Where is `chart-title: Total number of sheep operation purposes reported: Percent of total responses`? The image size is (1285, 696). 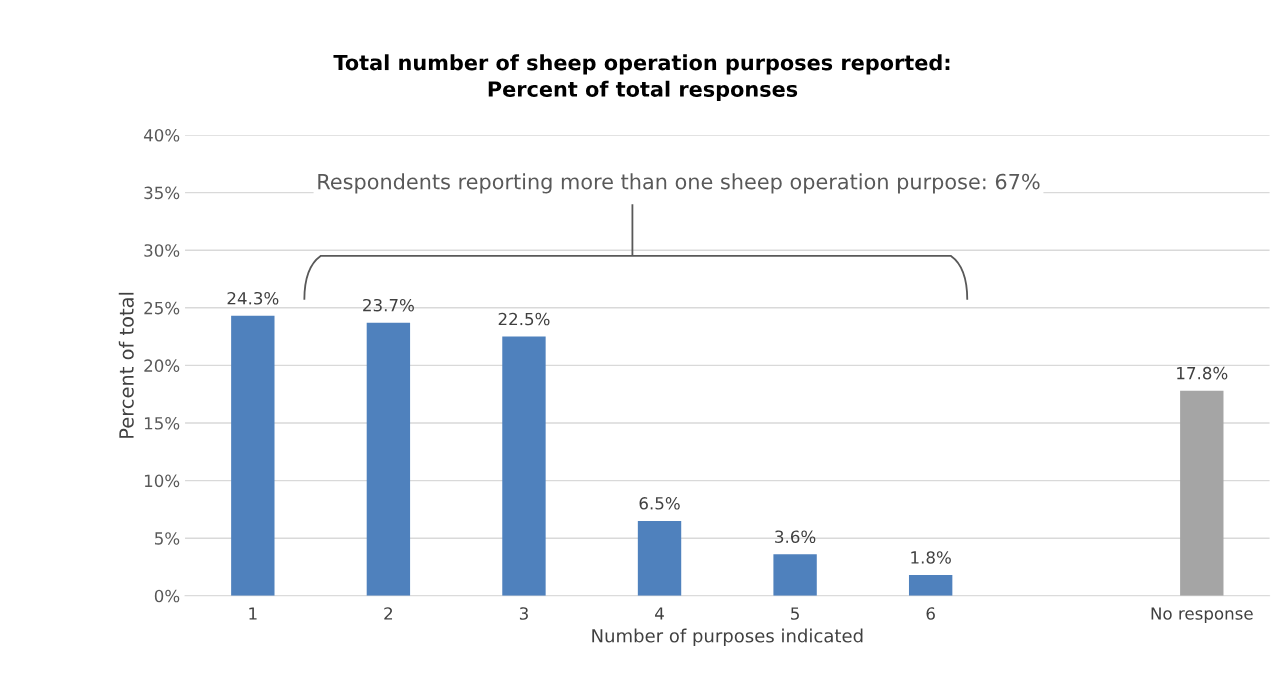 chart-title: Total number of sheep operation purposes reported: Percent of total responses is located at coordinates (641, 77).